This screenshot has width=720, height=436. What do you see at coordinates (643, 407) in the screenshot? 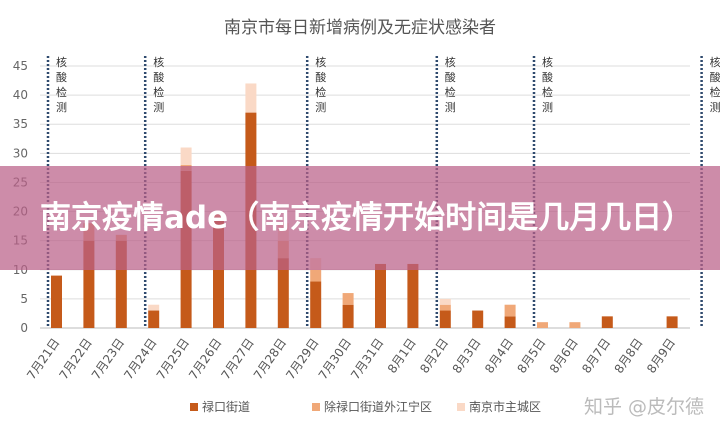
I see `watermark: 知乎 @皮尔德` at bounding box center [643, 407].